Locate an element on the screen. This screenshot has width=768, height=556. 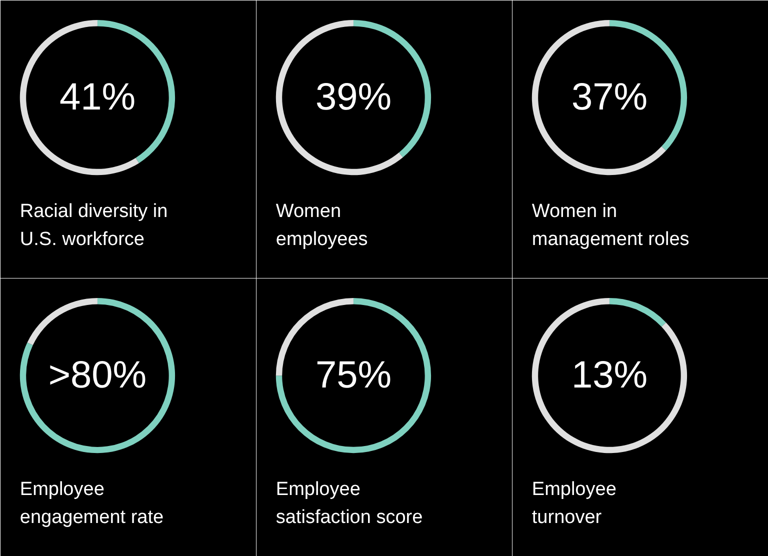
text: 41% is located at coordinates (97, 97).